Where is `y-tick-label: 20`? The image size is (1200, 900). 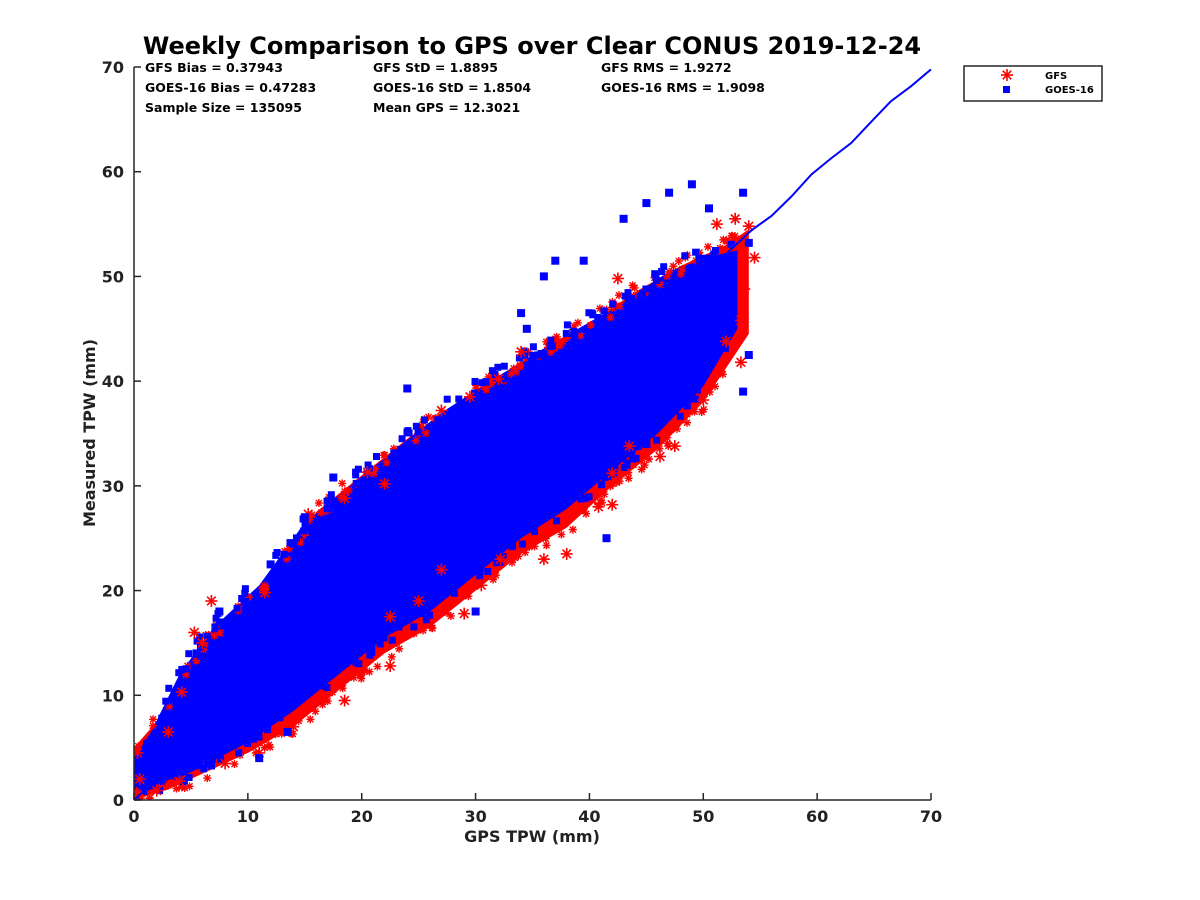
y-tick-label: 20 is located at coordinates (113, 591).